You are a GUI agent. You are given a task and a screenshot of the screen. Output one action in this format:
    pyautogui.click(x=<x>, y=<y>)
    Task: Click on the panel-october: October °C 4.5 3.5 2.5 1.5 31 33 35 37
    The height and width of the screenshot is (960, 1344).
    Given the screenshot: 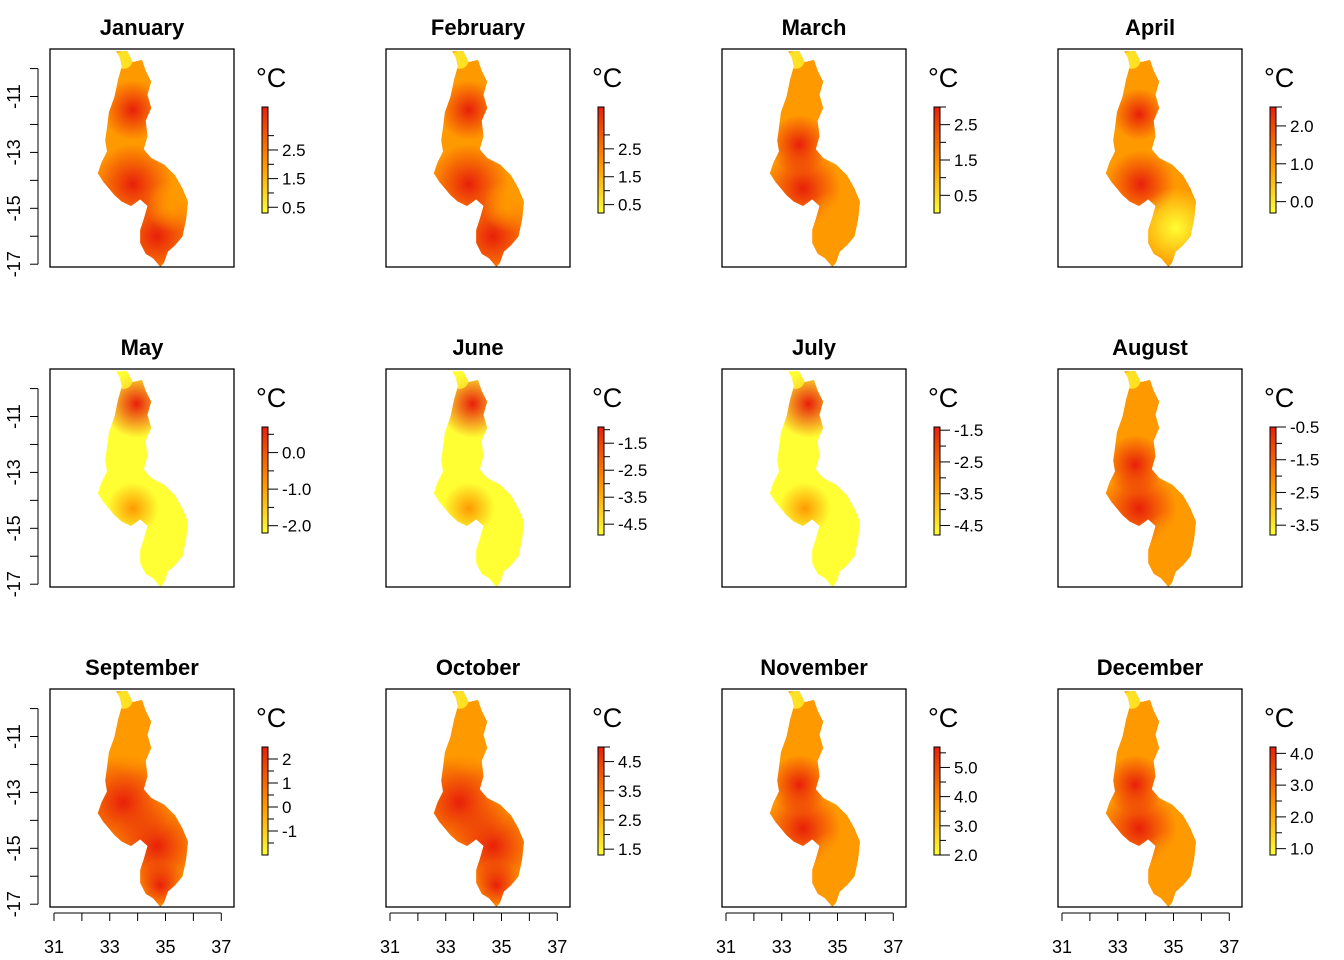 What is the action you would take?
    pyautogui.click(x=511, y=806)
    